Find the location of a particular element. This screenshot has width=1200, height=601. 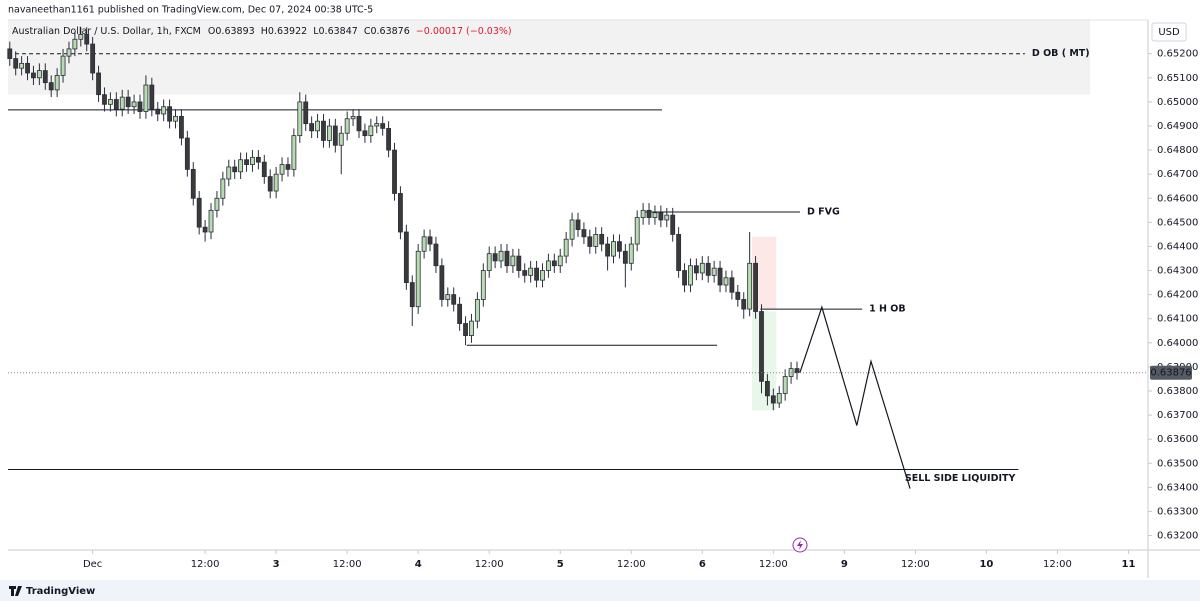

ohlc-prefix: H is located at coordinates (264, 31).